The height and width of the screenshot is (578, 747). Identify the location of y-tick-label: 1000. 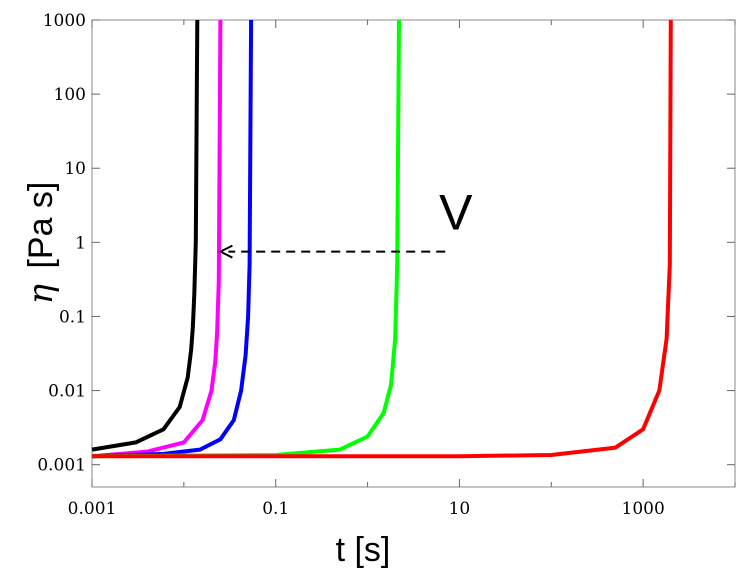
(64, 21).